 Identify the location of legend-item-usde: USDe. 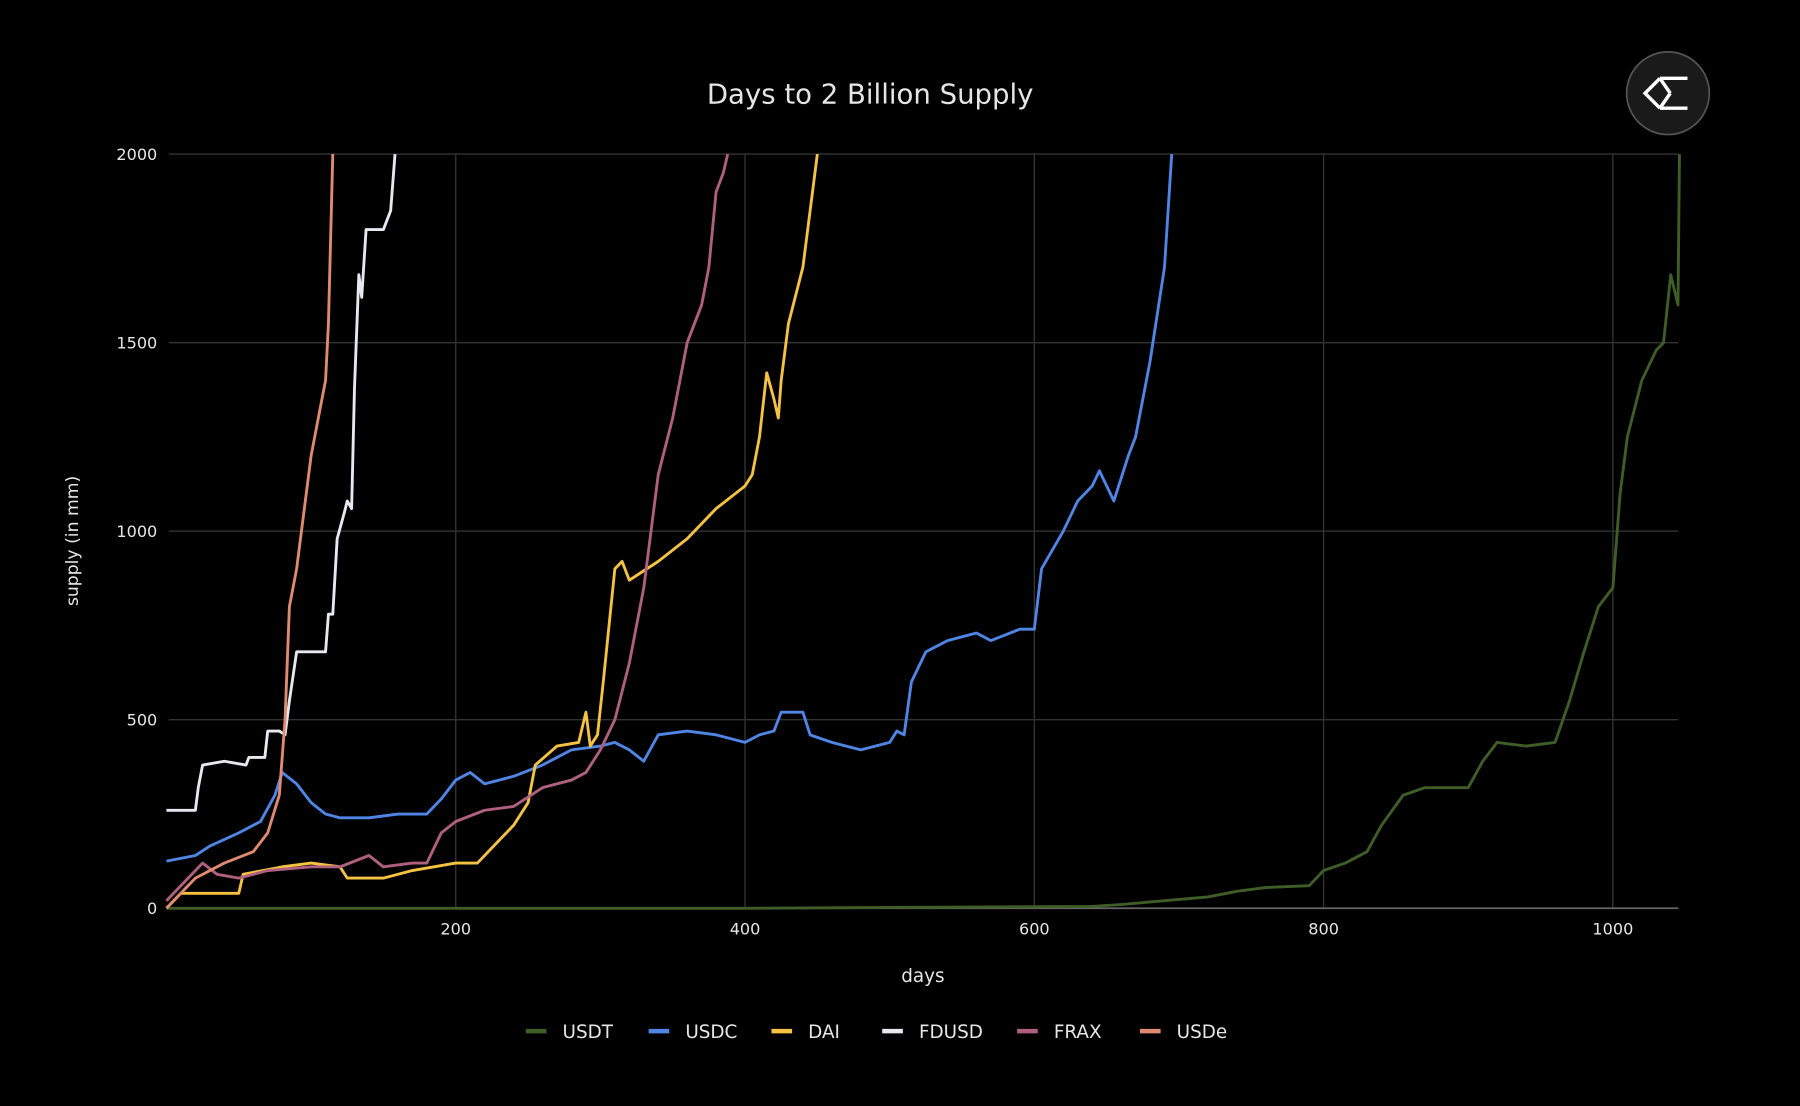
(1183, 1032).